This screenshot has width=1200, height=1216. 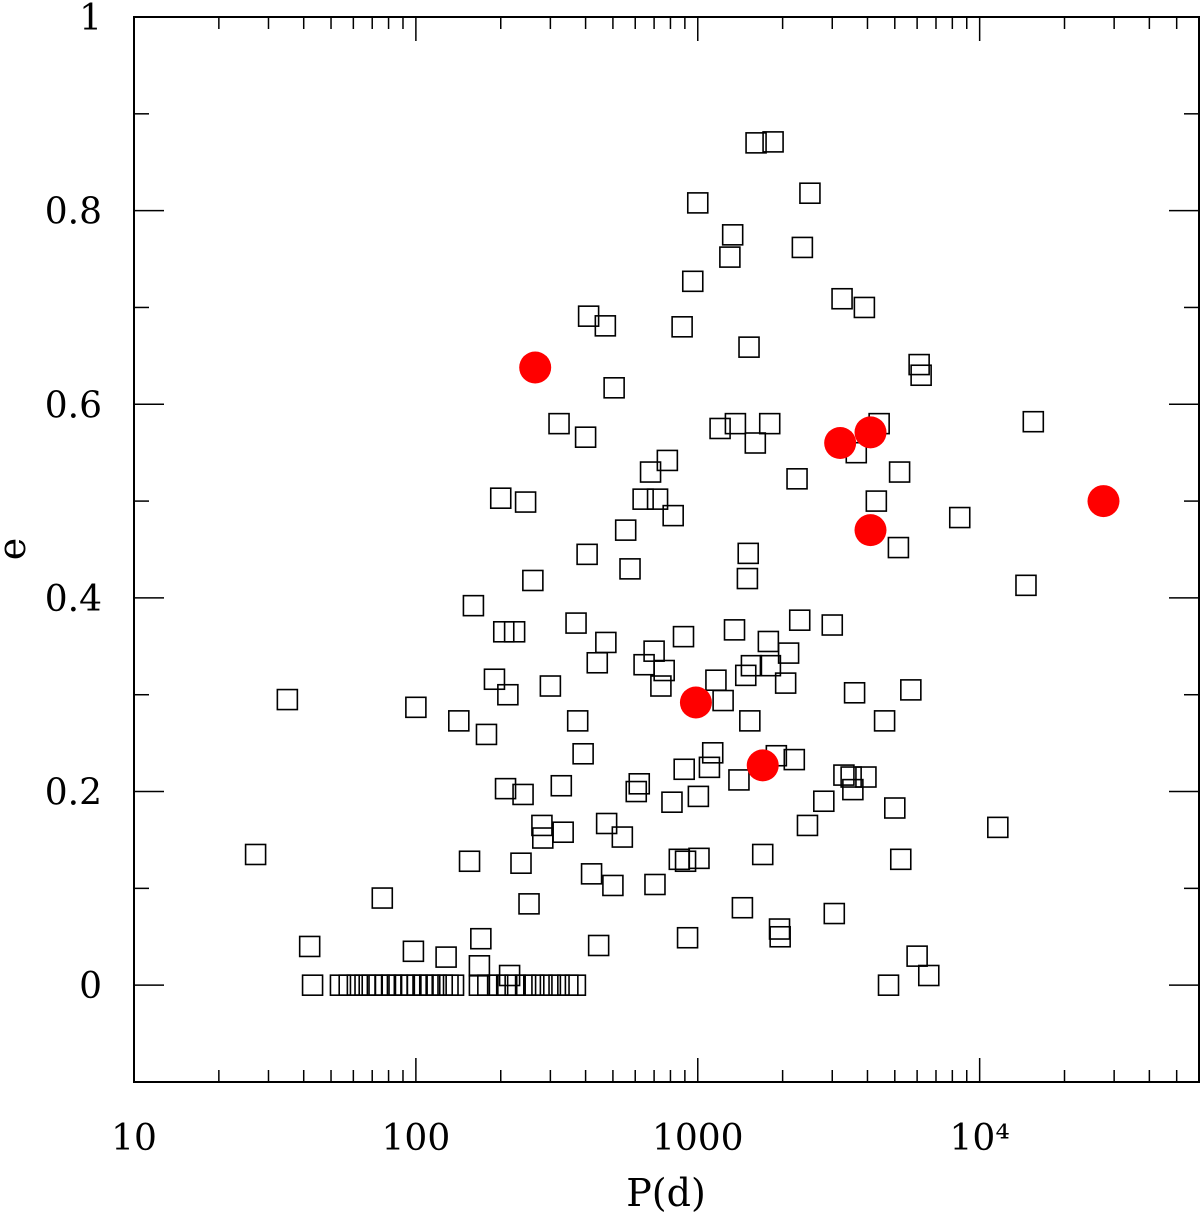 I want to click on y-tick-label: 0, so click(x=90, y=986).